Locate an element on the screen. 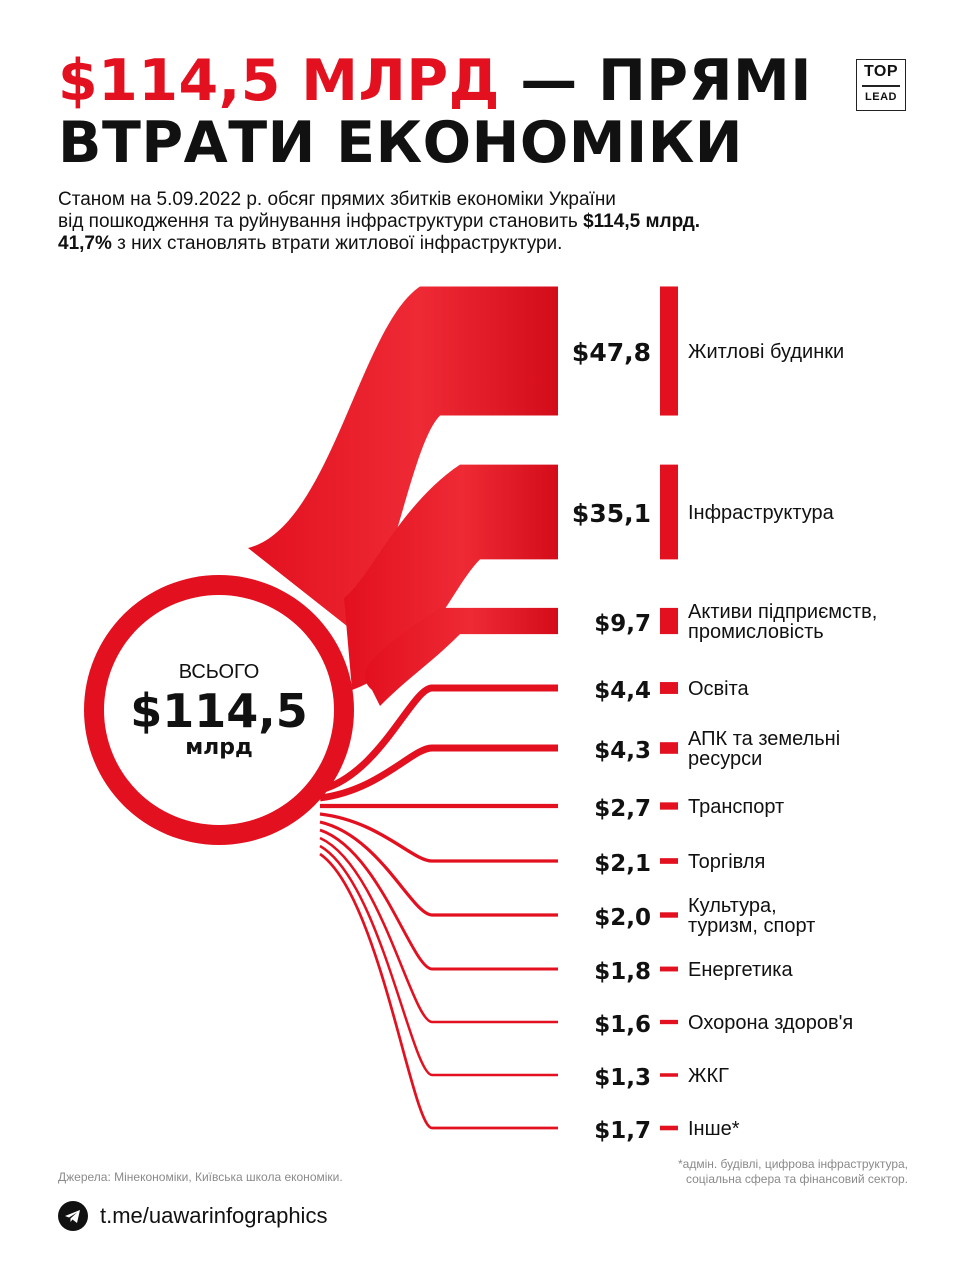  value-label-12: $1,7 is located at coordinates (622, 1131).